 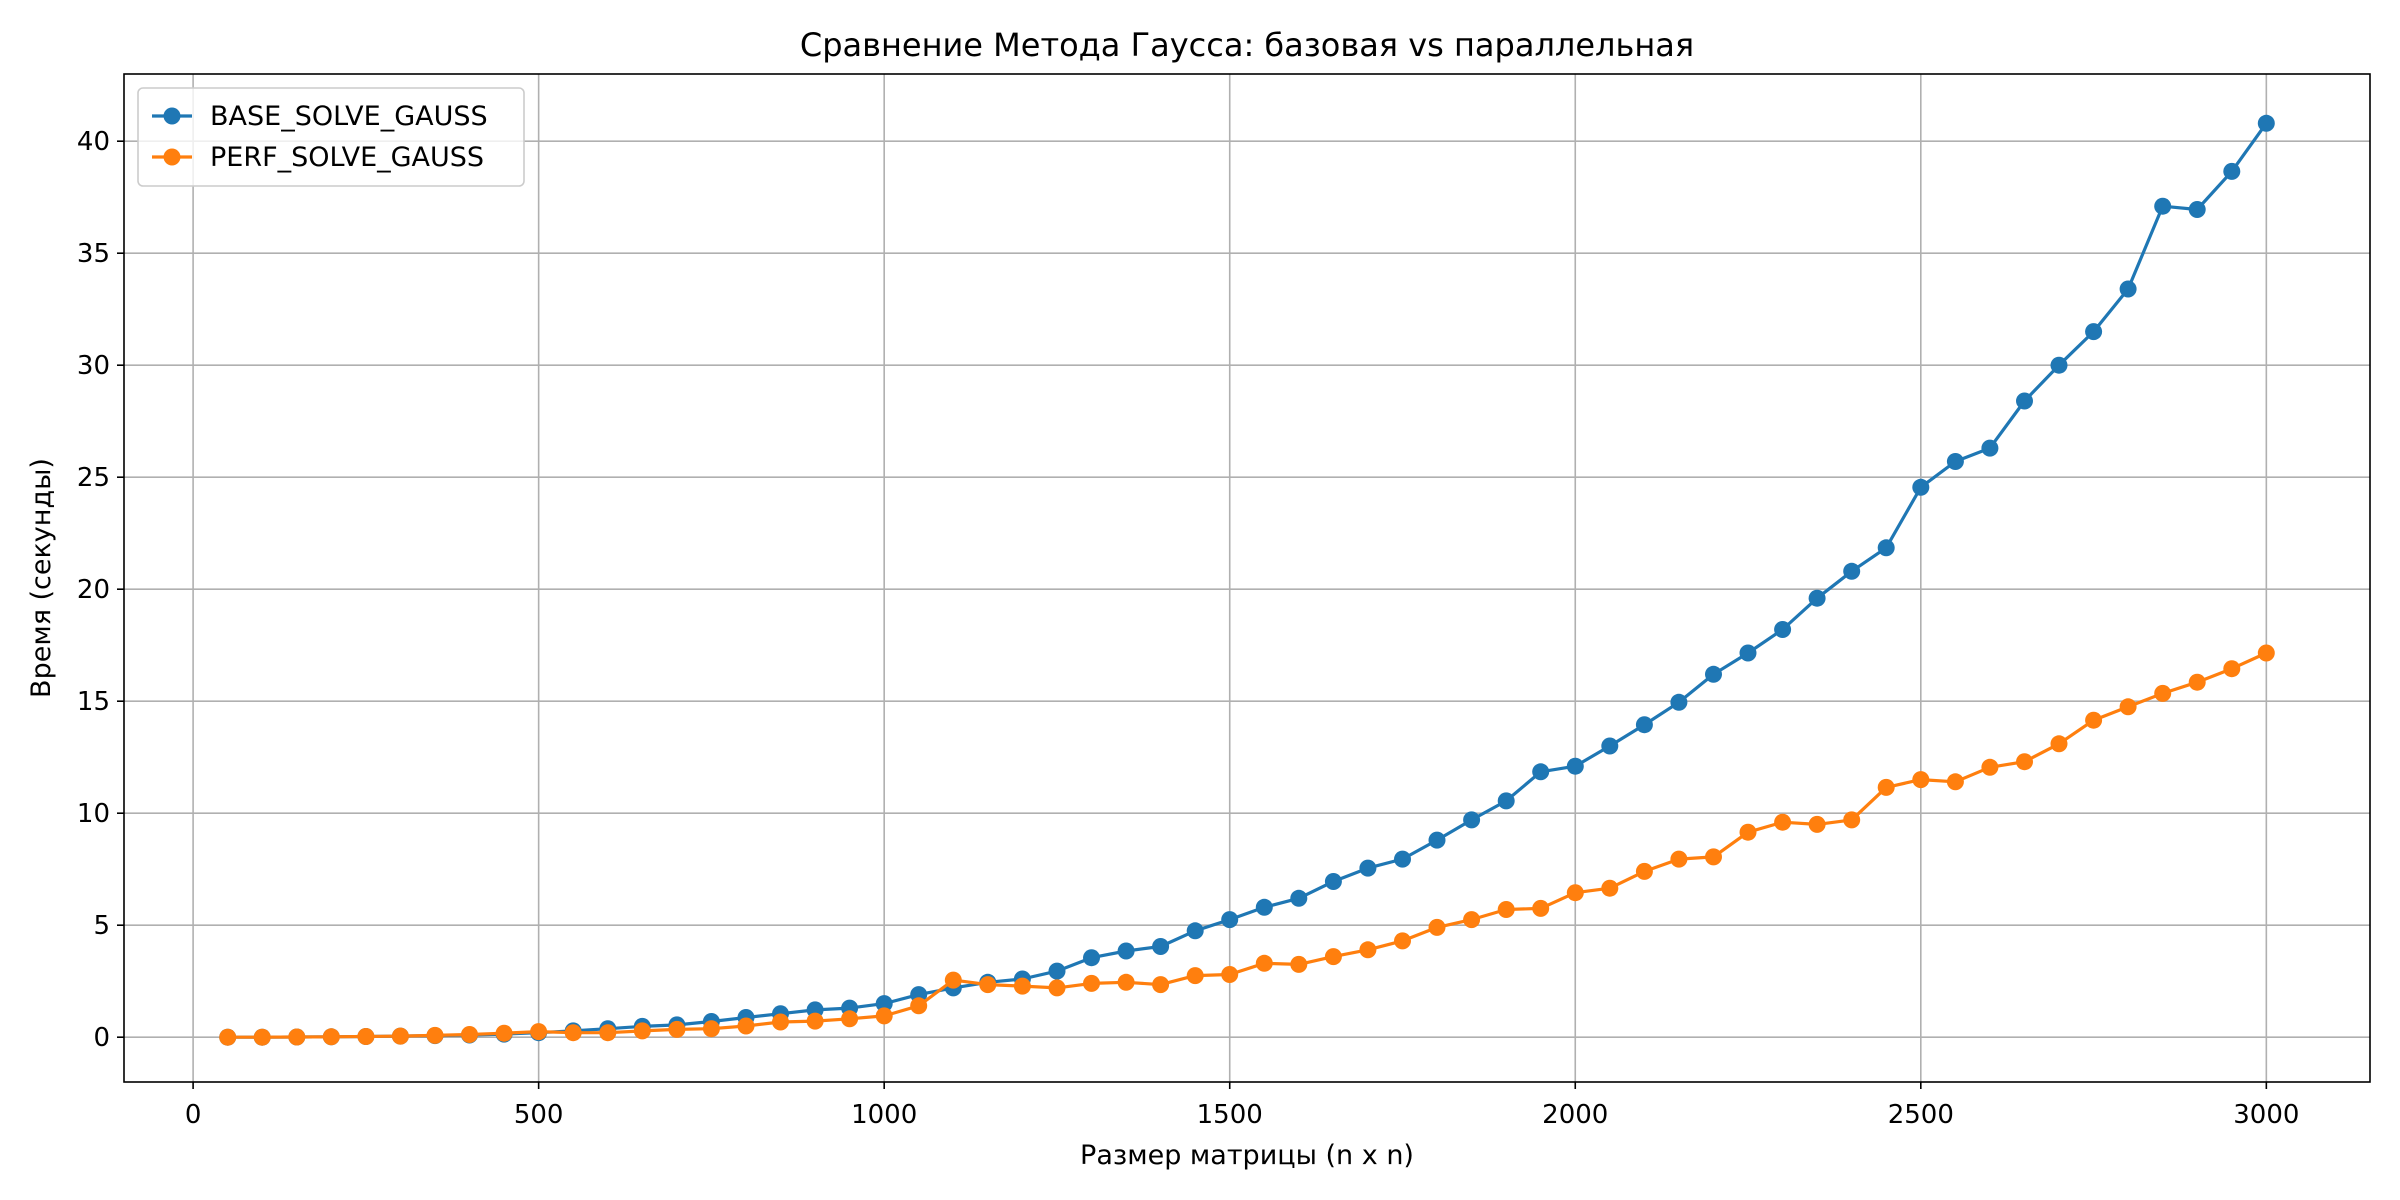 What do you see at coordinates (1230, 1115) in the screenshot?
I see `x-tick-label: 1500` at bounding box center [1230, 1115].